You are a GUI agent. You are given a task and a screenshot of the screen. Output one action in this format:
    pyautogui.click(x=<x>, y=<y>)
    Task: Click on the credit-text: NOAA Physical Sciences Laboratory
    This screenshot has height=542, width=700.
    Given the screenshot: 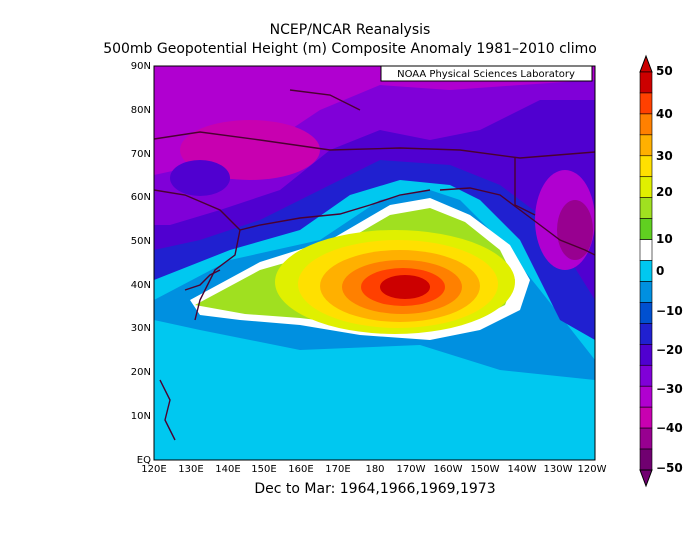 What is the action you would take?
    pyautogui.click(x=486, y=74)
    